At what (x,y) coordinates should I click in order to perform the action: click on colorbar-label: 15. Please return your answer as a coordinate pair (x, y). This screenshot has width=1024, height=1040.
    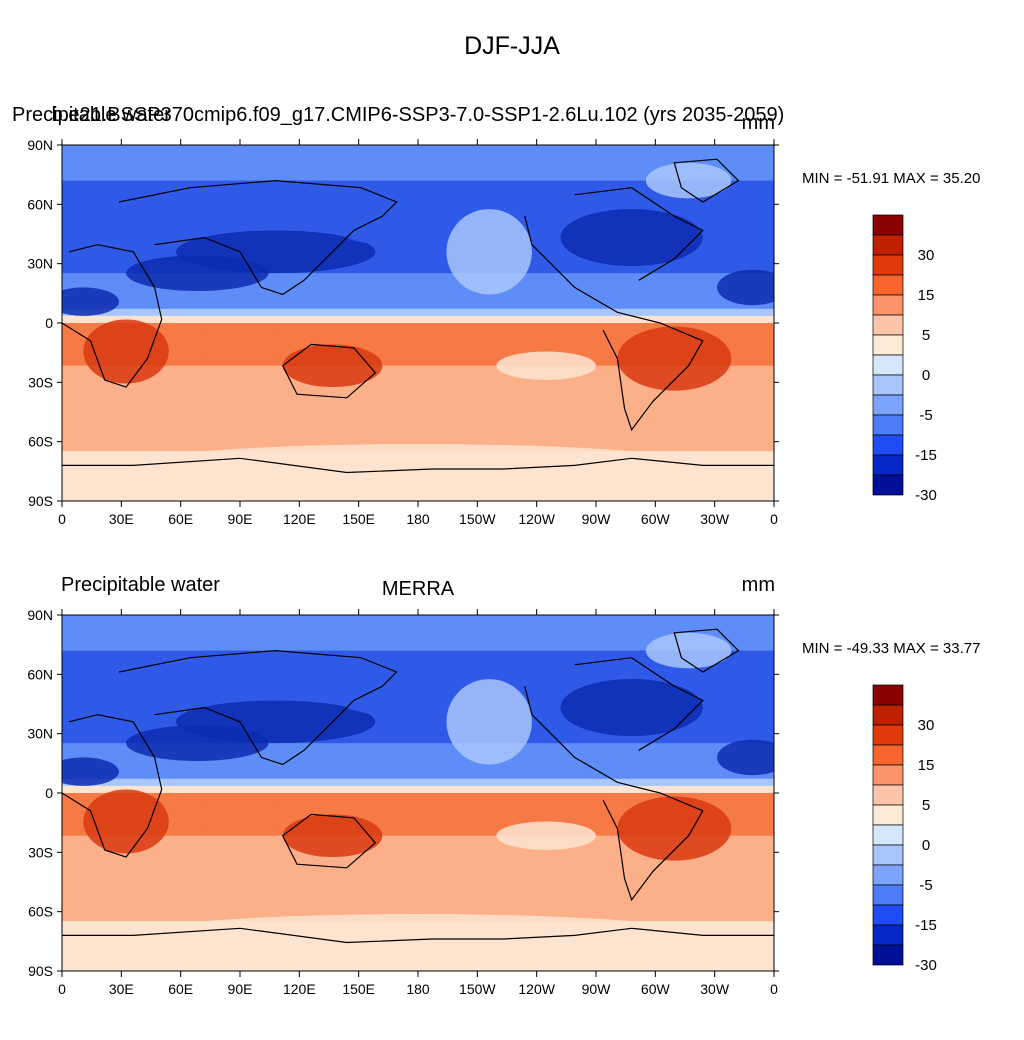
    Looking at the image, I should click on (926, 295).